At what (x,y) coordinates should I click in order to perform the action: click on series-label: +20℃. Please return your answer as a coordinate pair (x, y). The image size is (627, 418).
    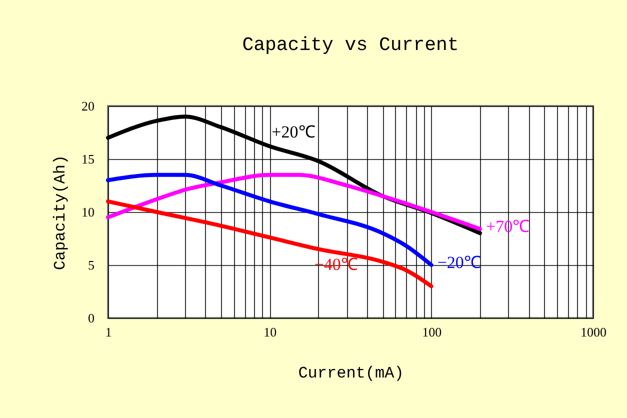
    Looking at the image, I should click on (294, 132).